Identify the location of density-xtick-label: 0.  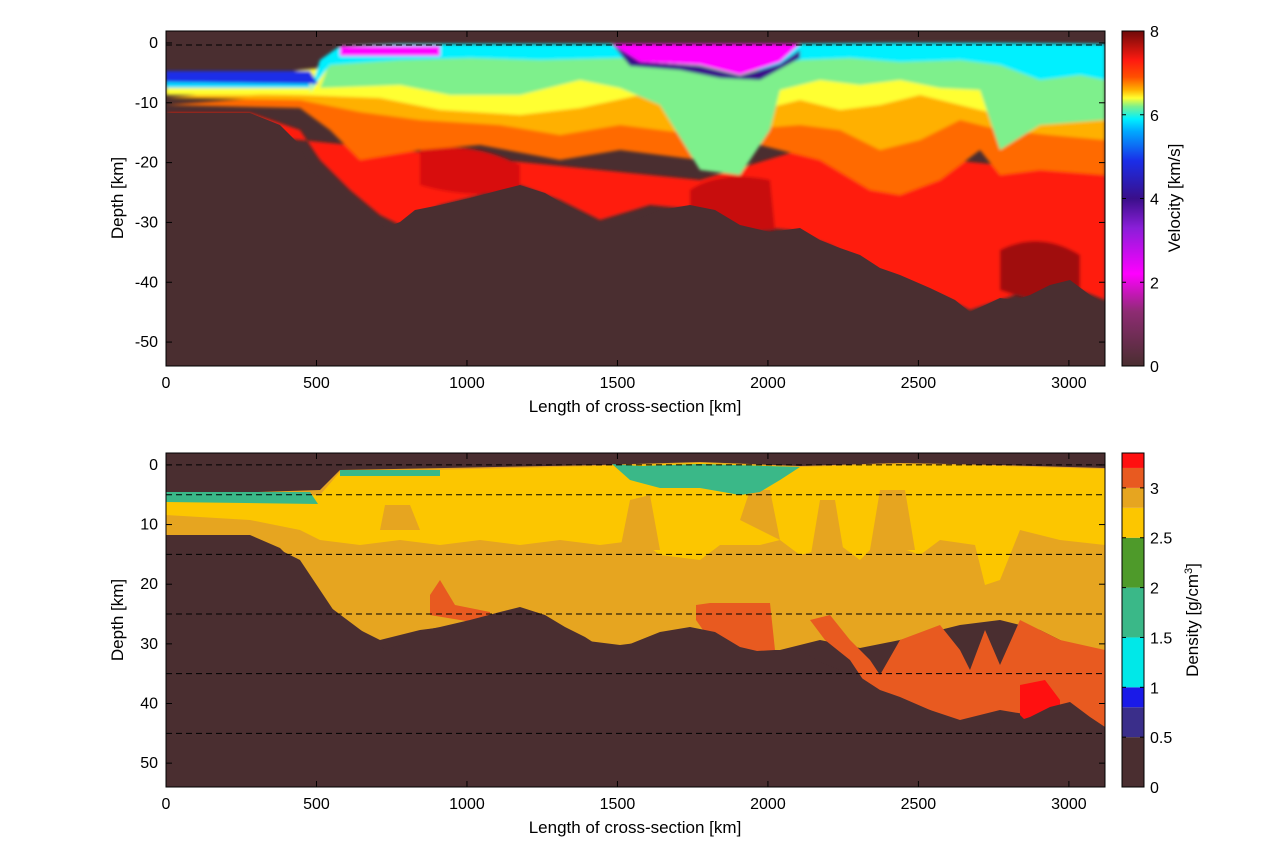
(166, 804).